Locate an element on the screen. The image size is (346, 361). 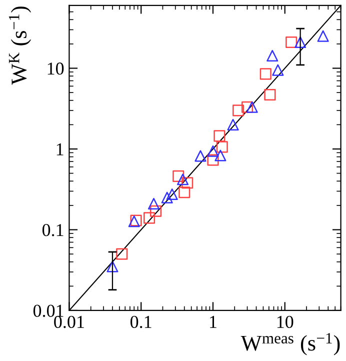
y-tick-label: 10 is located at coordinates (56, 68).